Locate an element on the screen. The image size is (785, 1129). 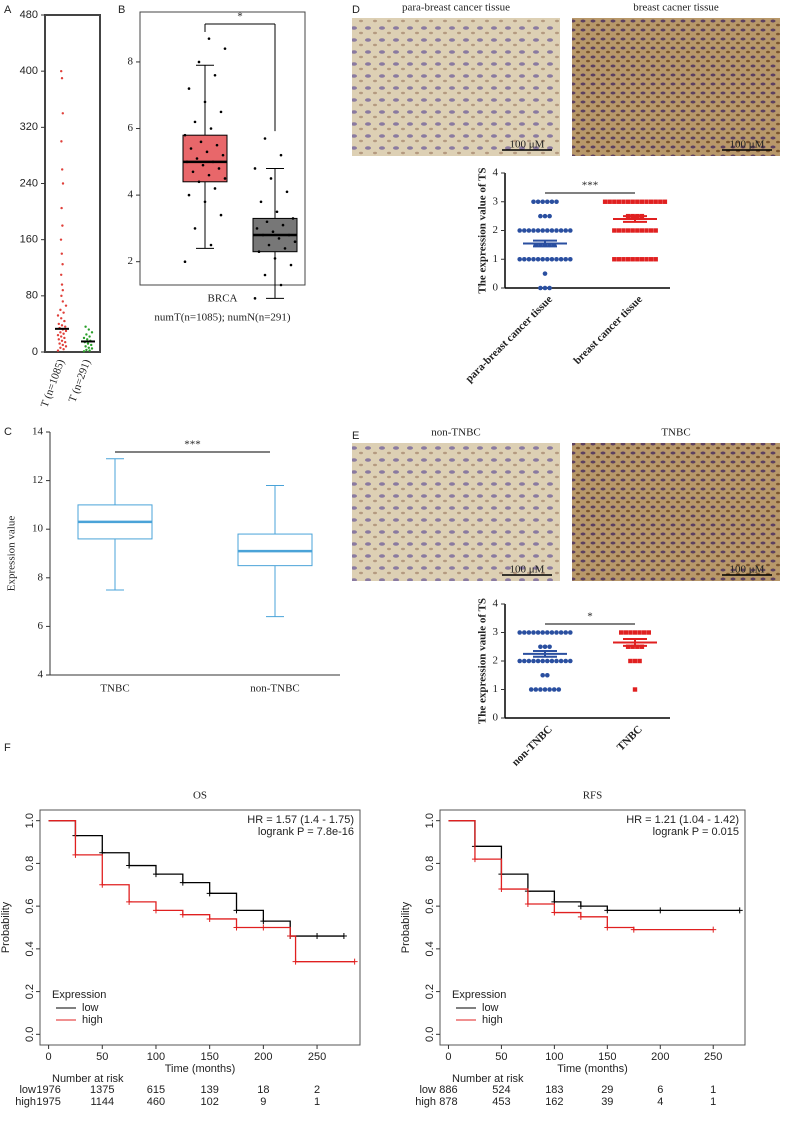
y-tick-label: 12 is located at coordinates (37, 480).